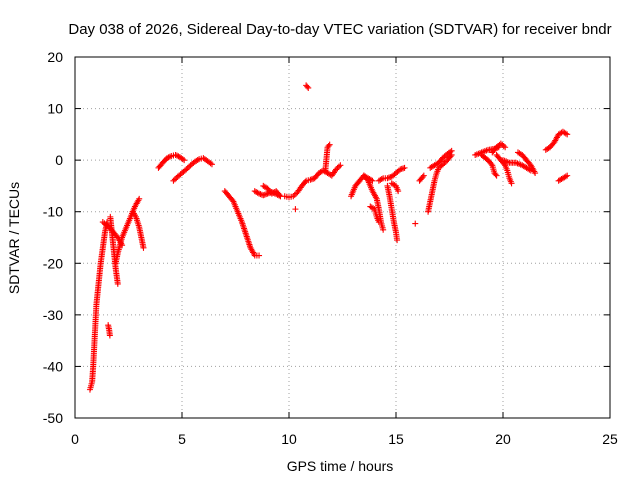 Image resolution: width=640 pixels, height=480 pixels. I want to click on x-tick-label: 20, so click(503, 439).